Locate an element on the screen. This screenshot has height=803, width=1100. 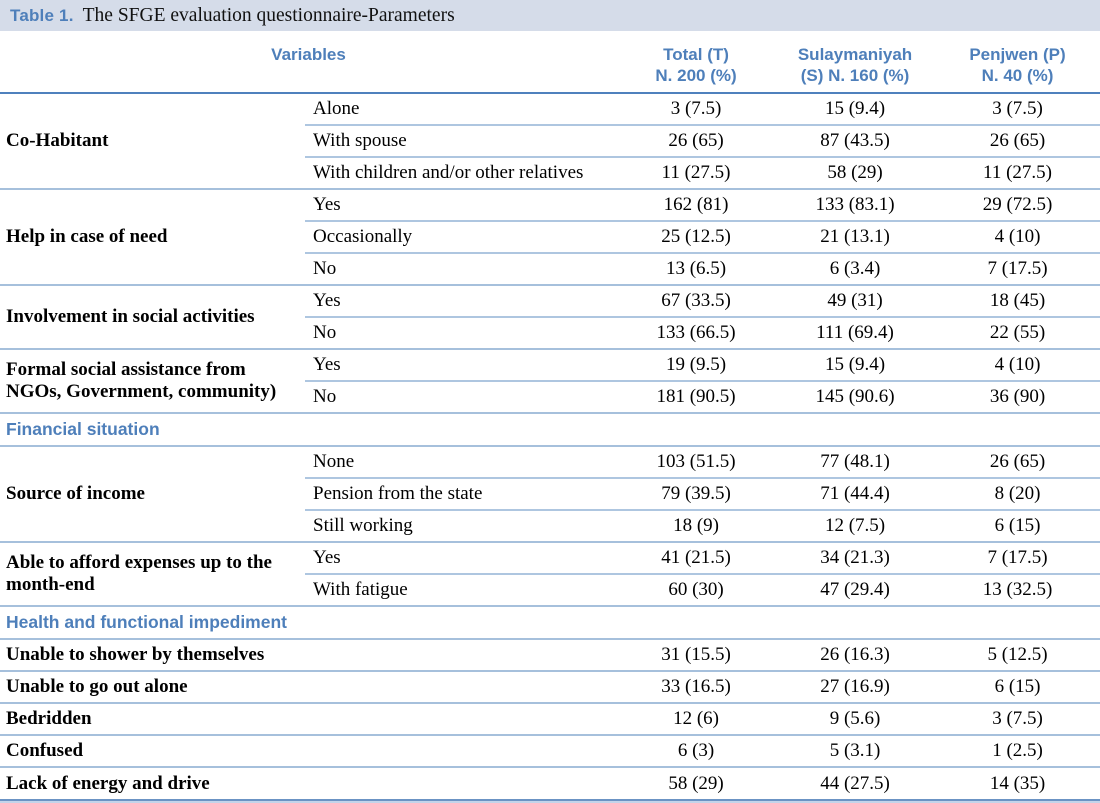
cell-sulaymaniyah: 87 (43.5) is located at coordinates (855, 140).